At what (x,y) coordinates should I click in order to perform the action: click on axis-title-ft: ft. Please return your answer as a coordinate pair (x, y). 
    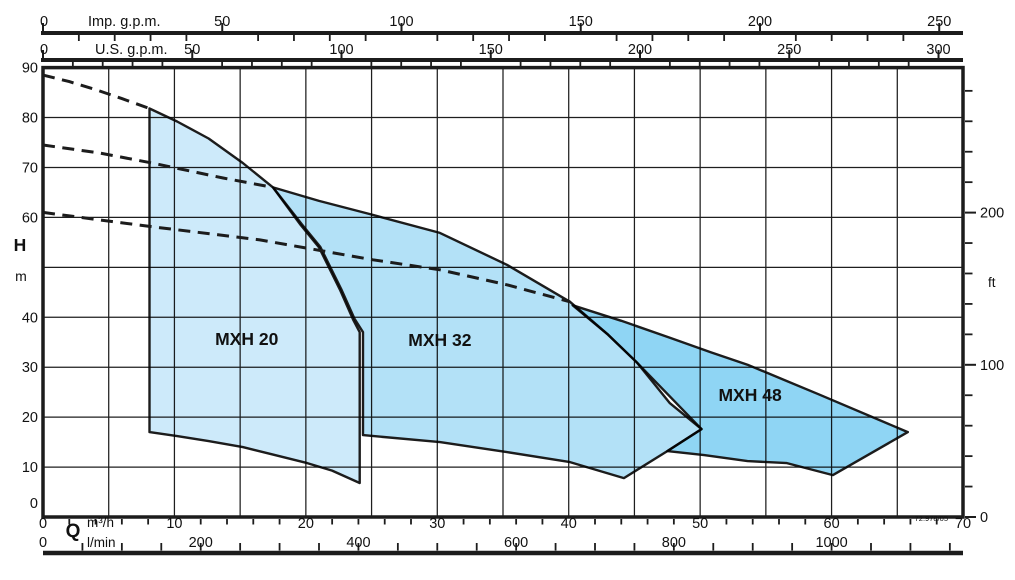
    Looking at the image, I should click on (992, 282).